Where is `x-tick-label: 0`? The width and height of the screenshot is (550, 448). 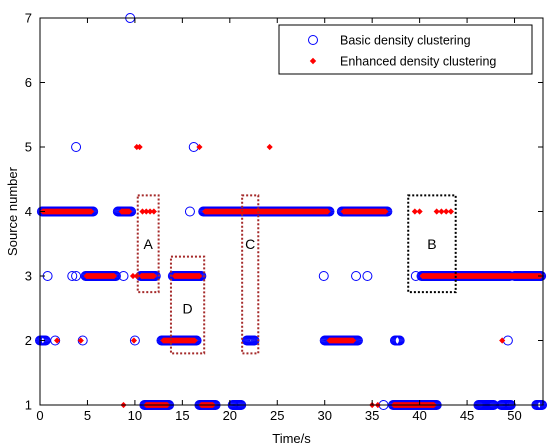 x-tick-label: 0 is located at coordinates (39, 415).